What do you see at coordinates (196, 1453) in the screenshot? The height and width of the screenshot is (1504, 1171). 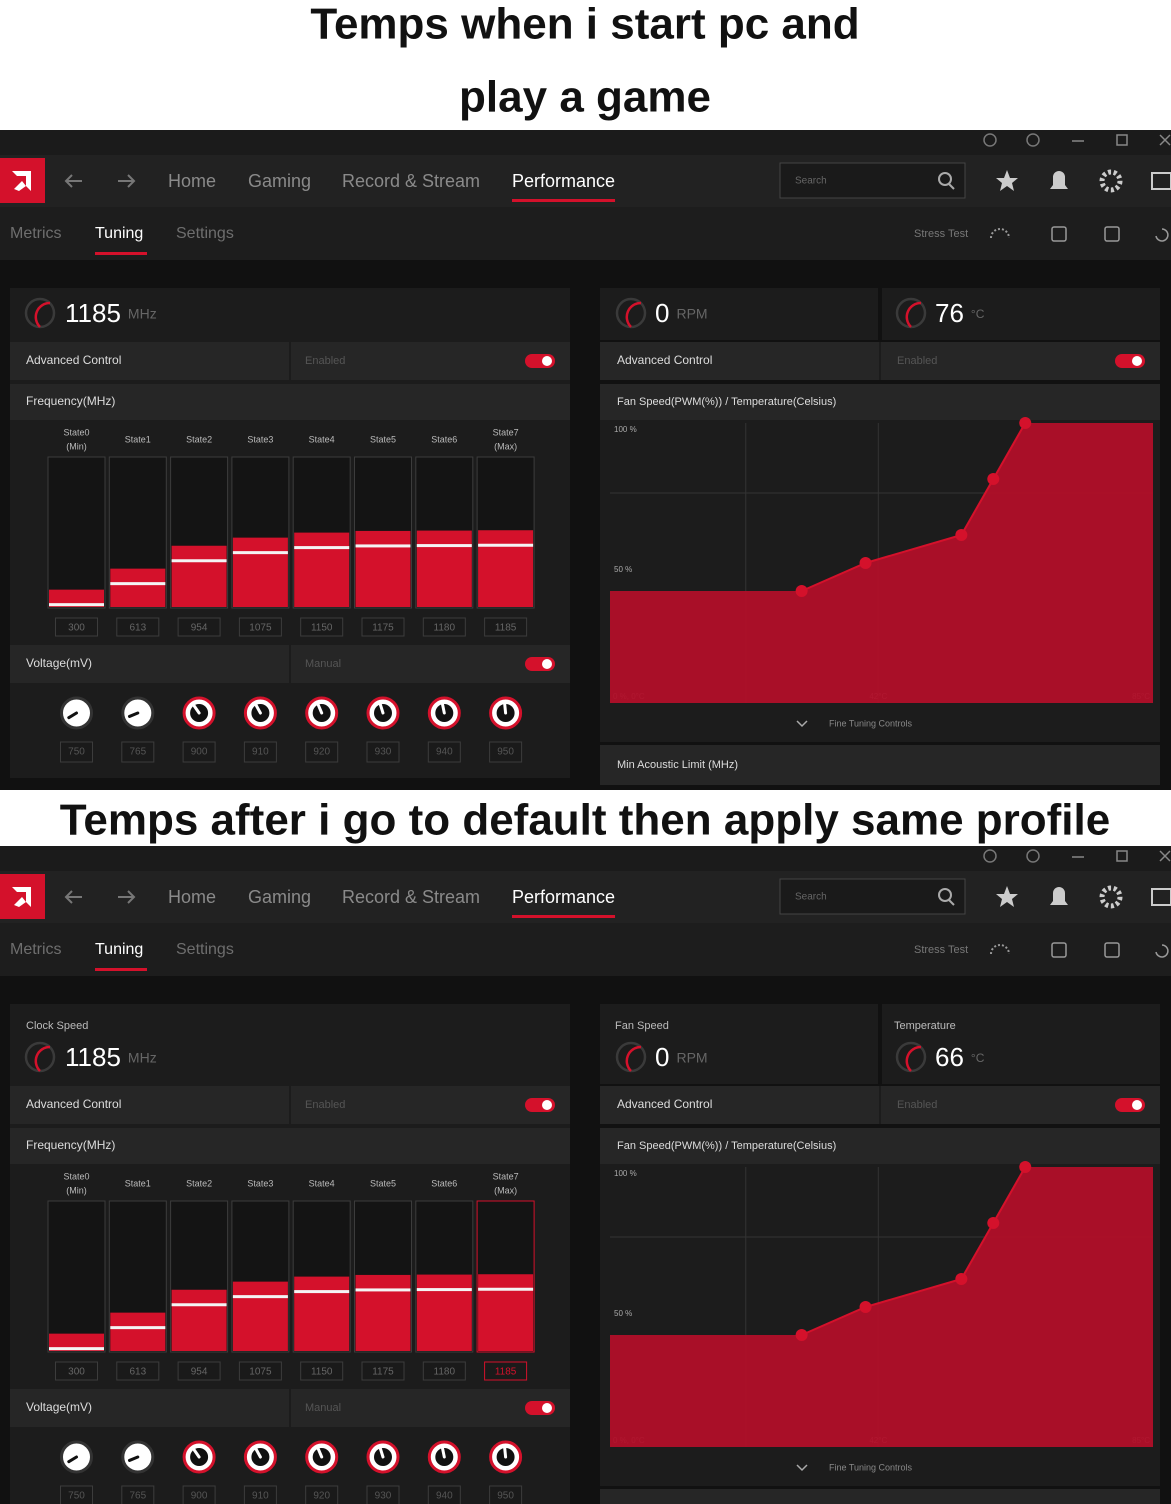 I see `dial-indicator` at bounding box center [196, 1453].